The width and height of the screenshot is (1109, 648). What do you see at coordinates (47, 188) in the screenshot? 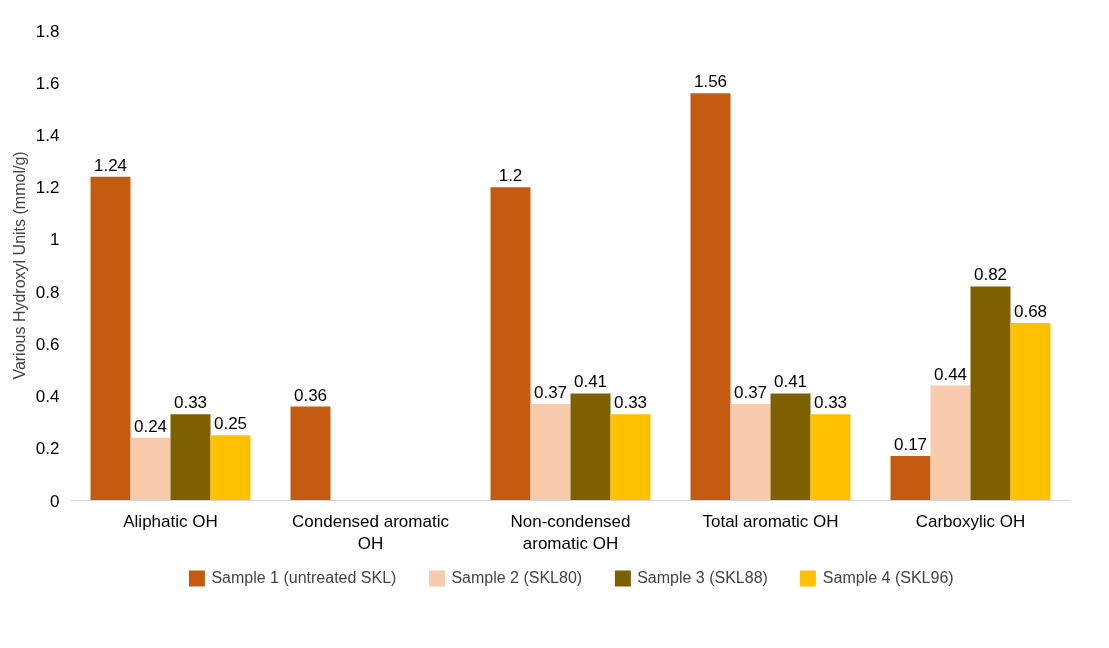
I see `y-tick-label: 1.2` at bounding box center [47, 188].